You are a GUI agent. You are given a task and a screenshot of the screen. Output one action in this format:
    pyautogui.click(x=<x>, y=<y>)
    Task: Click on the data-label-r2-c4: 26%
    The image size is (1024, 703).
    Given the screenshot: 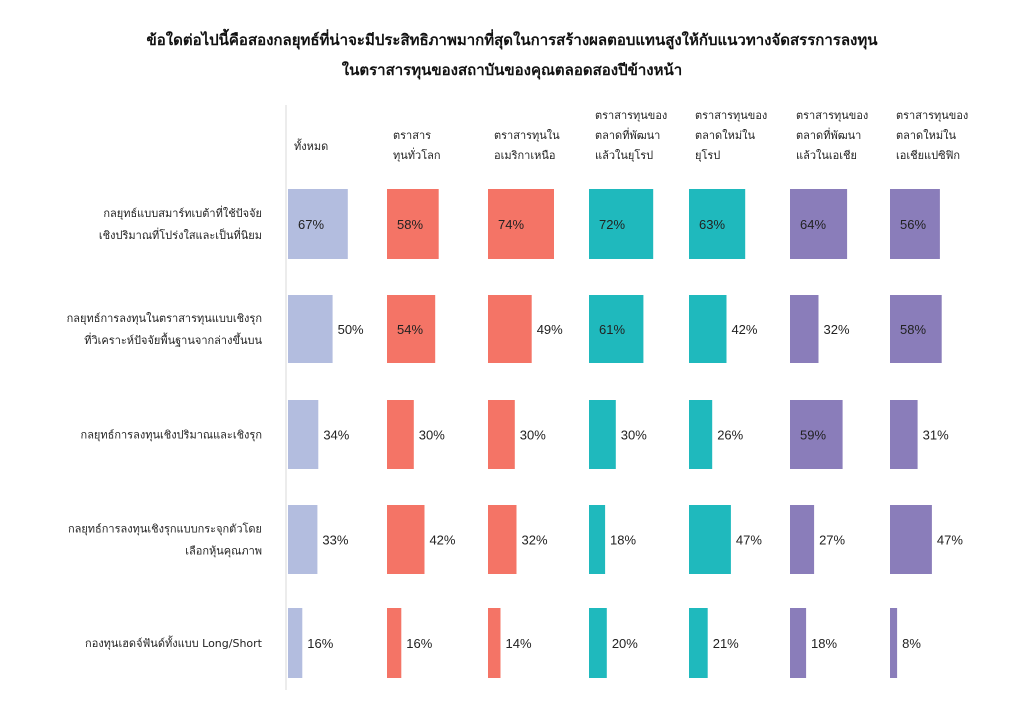 What is the action you would take?
    pyautogui.click(x=730, y=435)
    